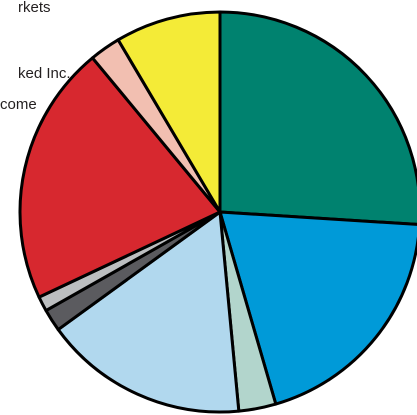  Describe the element at coordinates (44, 73) in the screenshot. I see `legend-label-2: ked Inc.` at that location.